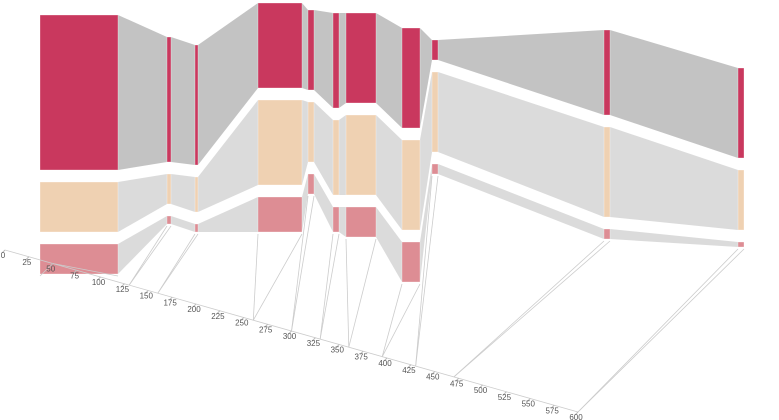  What do you see at coordinates (529, 404) in the screenshot?
I see `x-tick-label: 550` at bounding box center [529, 404].